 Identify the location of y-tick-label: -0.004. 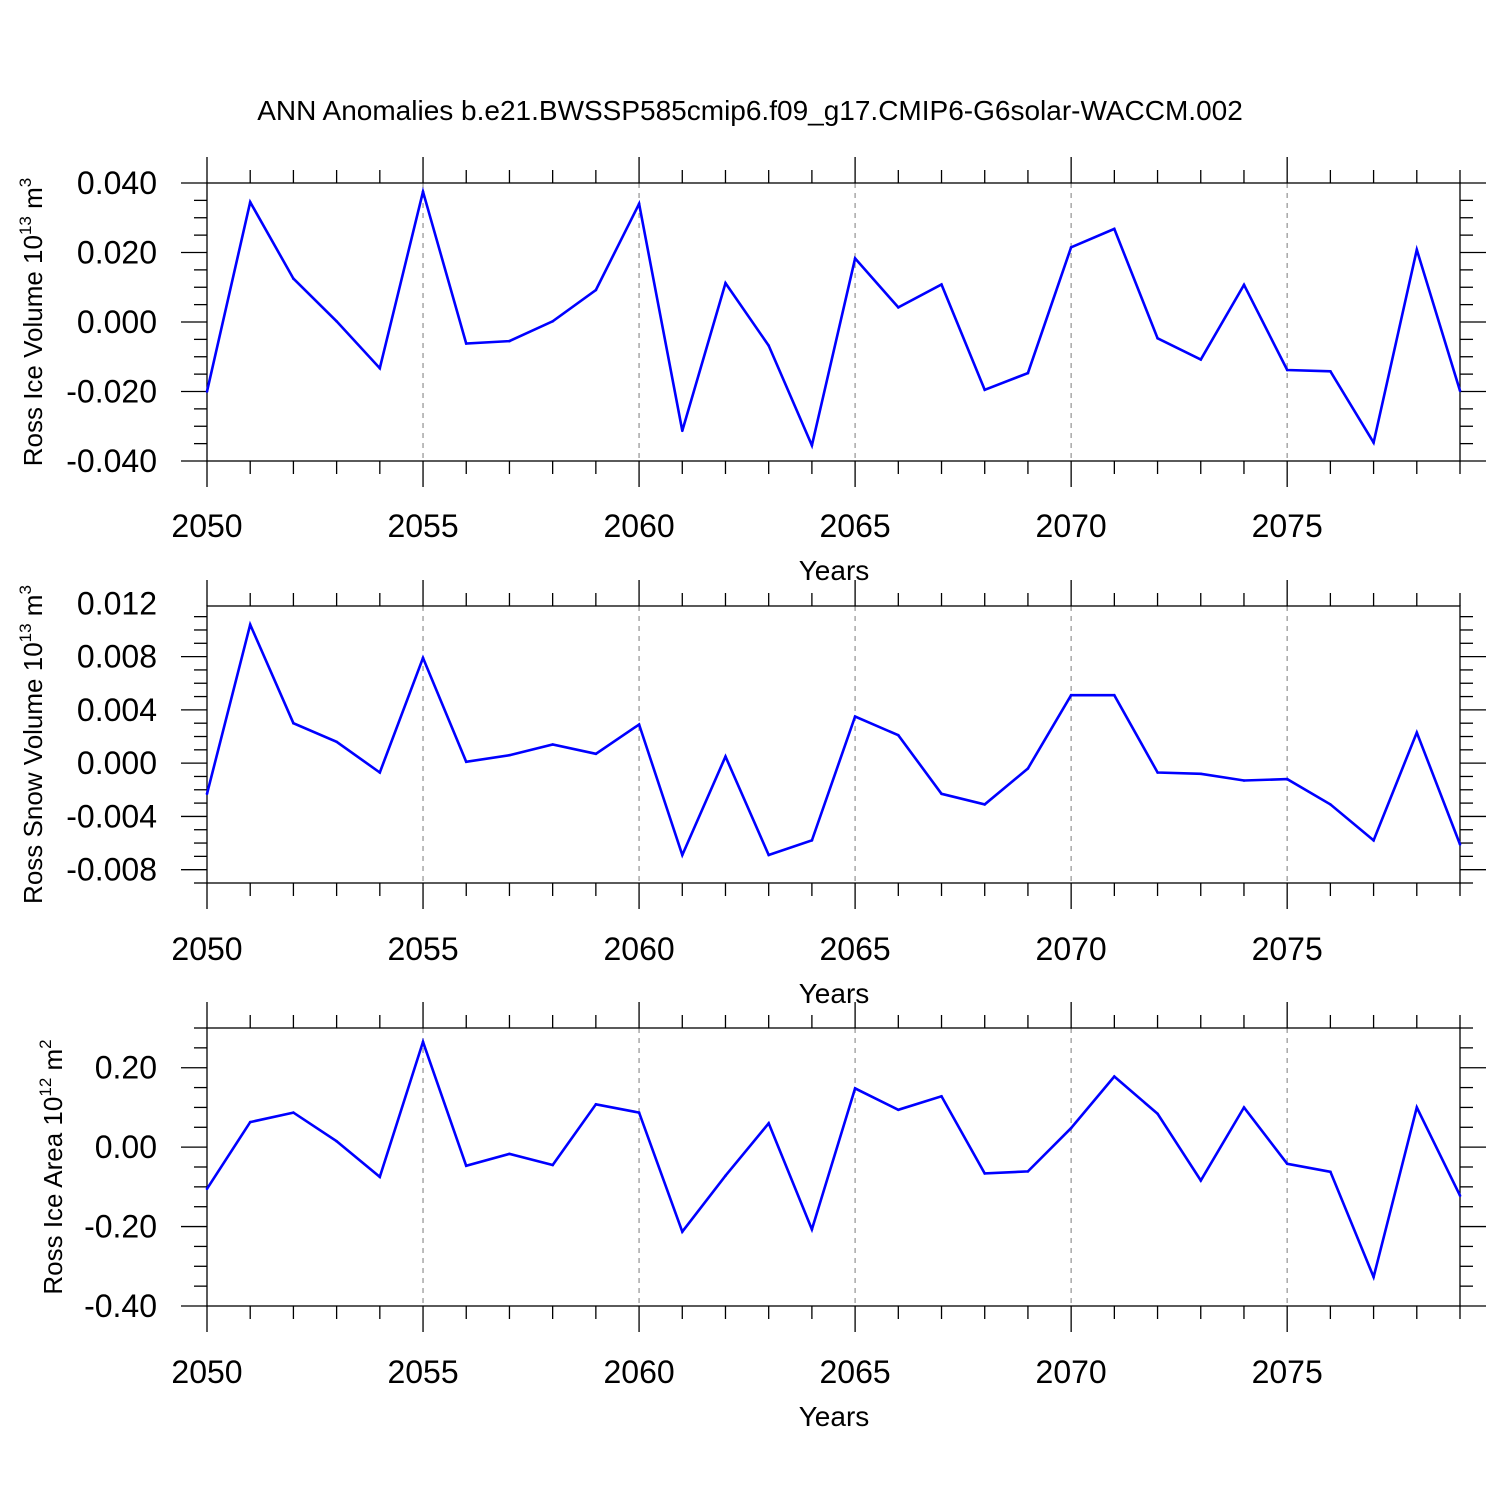
(111, 816).